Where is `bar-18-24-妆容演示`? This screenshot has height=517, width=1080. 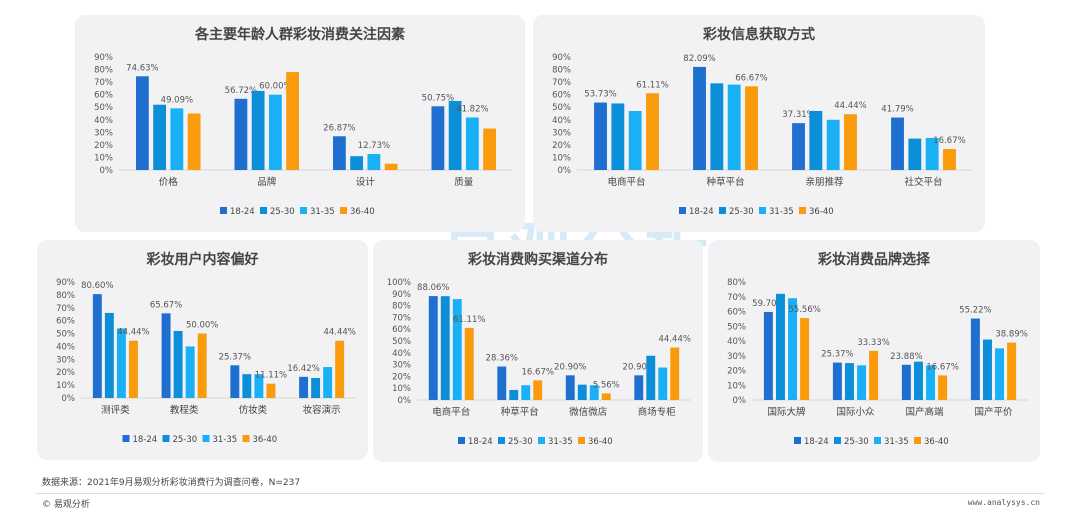
bar-18-24-妆容演示 is located at coordinates (304, 387).